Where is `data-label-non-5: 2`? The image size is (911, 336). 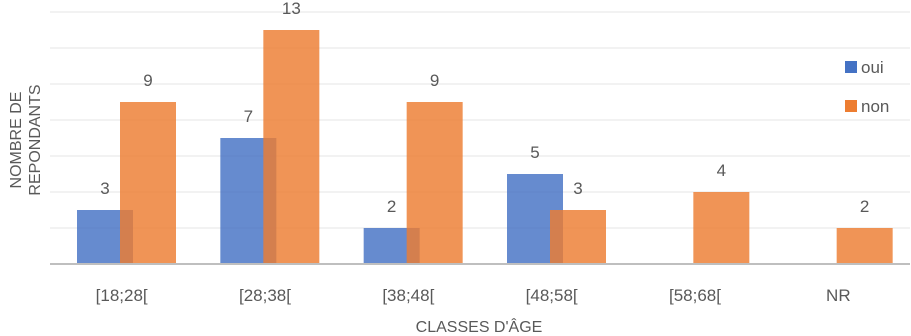
data-label-non-5: 2 is located at coordinates (864, 206).